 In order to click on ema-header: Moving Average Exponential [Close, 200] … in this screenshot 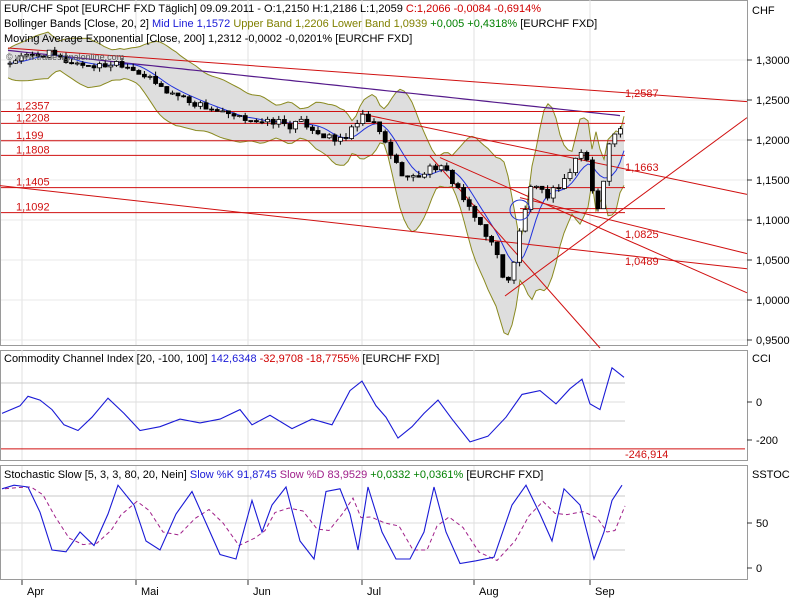, I will do `click(208, 39)`.